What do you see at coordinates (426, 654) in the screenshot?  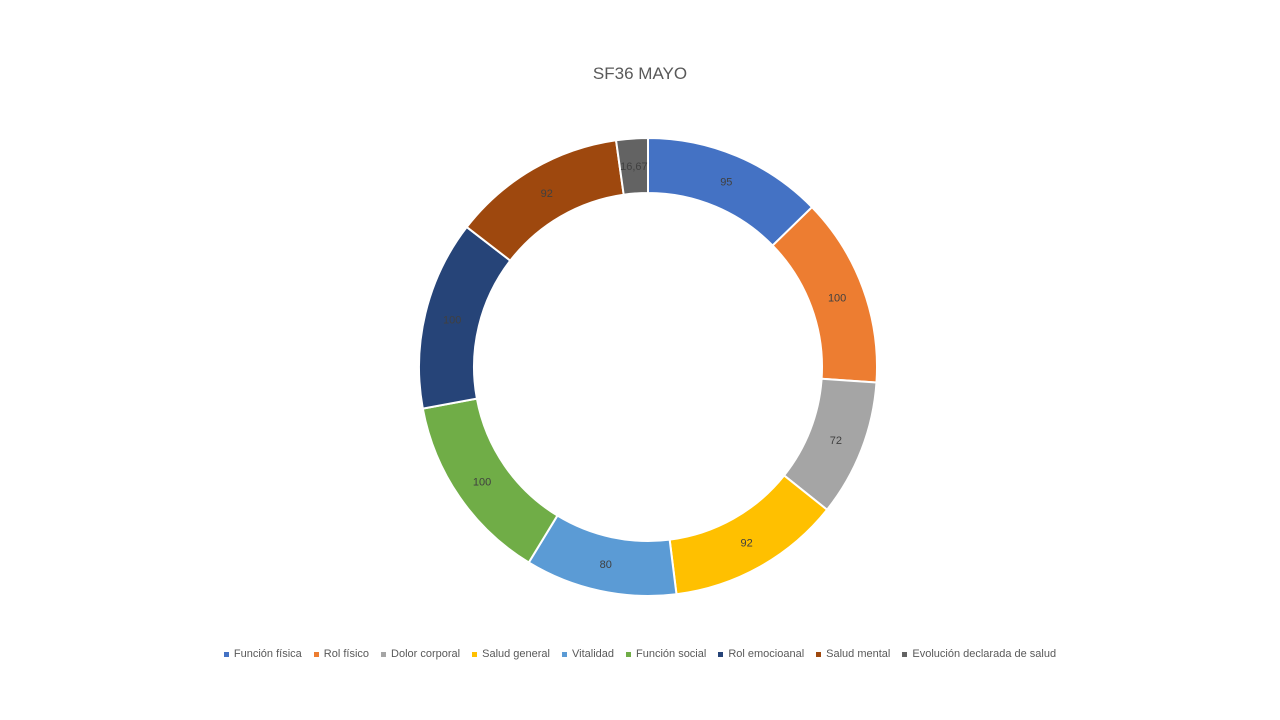 I see `legend-label: Dolor corporal` at bounding box center [426, 654].